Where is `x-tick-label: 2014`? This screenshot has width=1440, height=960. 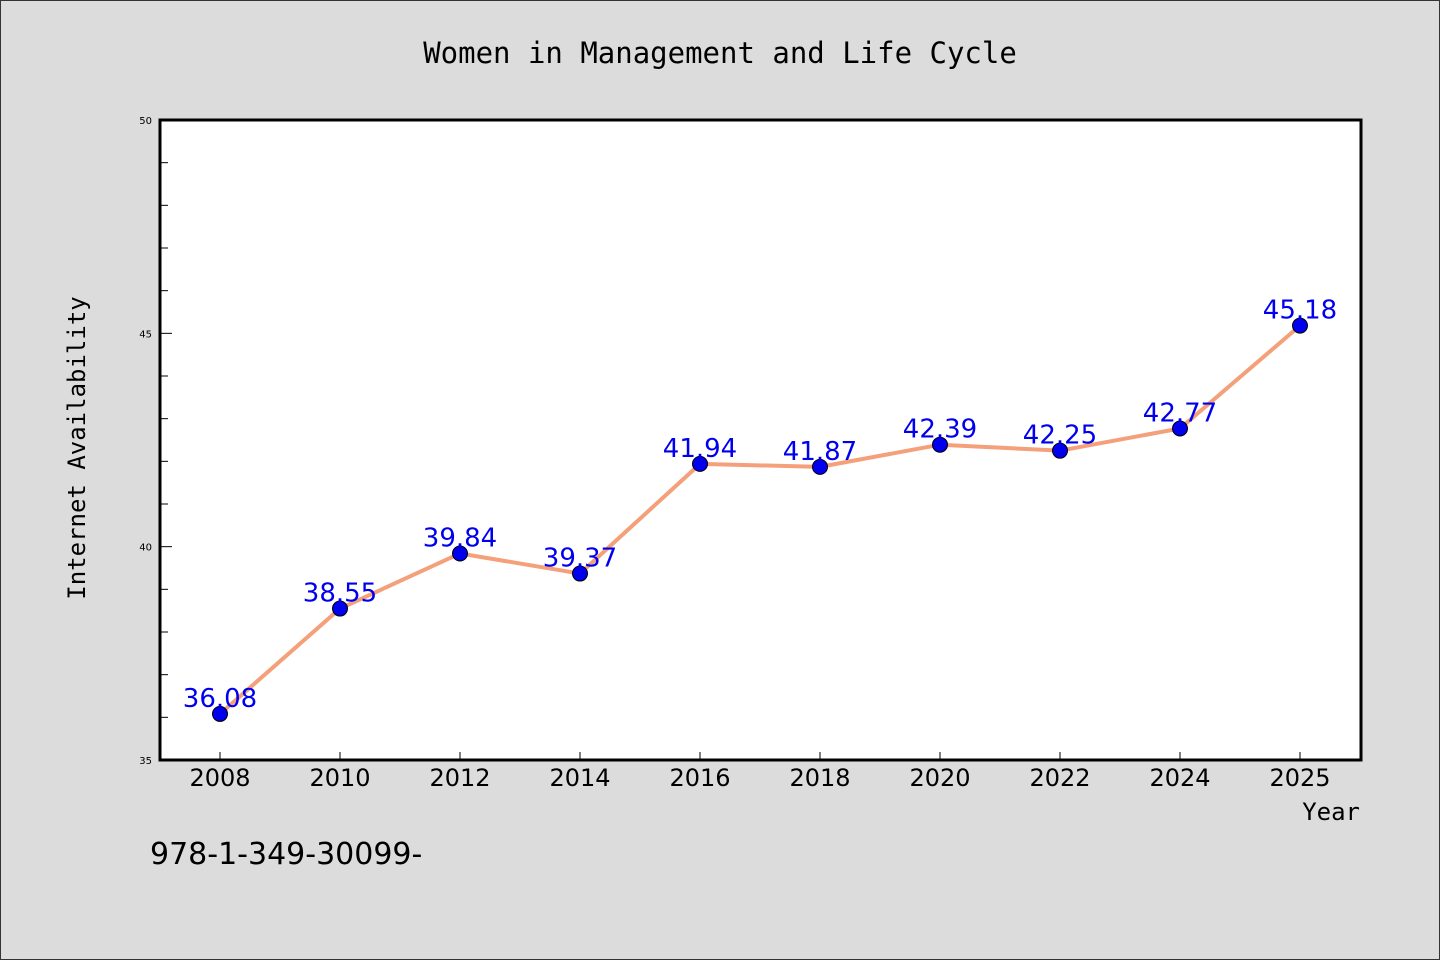 x-tick-label: 2014 is located at coordinates (579, 778).